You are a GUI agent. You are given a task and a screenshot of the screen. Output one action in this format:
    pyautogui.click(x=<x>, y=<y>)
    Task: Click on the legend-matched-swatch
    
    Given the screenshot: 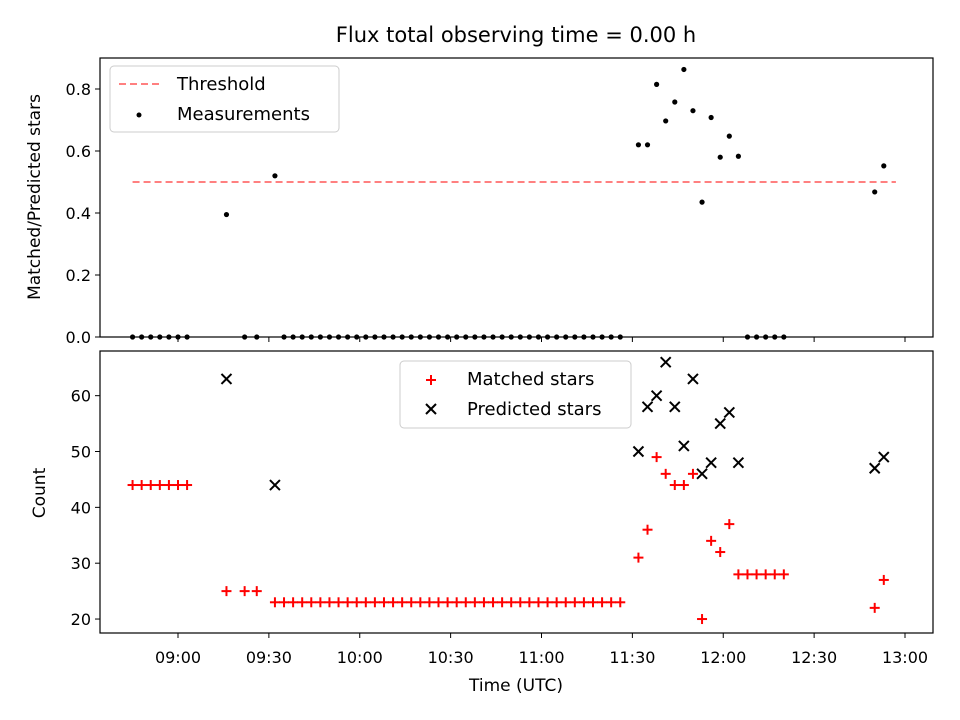 What is the action you would take?
    pyautogui.click(x=431, y=380)
    